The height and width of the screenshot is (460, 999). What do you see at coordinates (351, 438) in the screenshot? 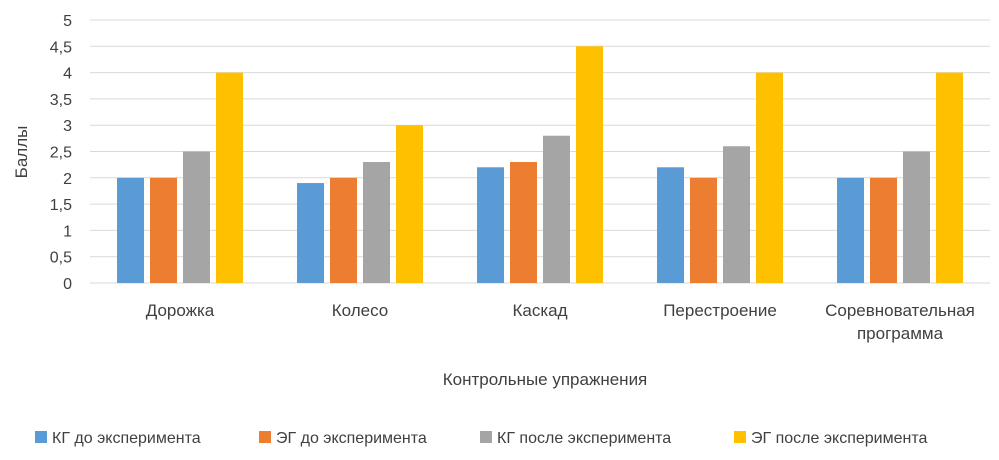
I see `legend-label: ЭГ до эксперимента` at bounding box center [351, 438].